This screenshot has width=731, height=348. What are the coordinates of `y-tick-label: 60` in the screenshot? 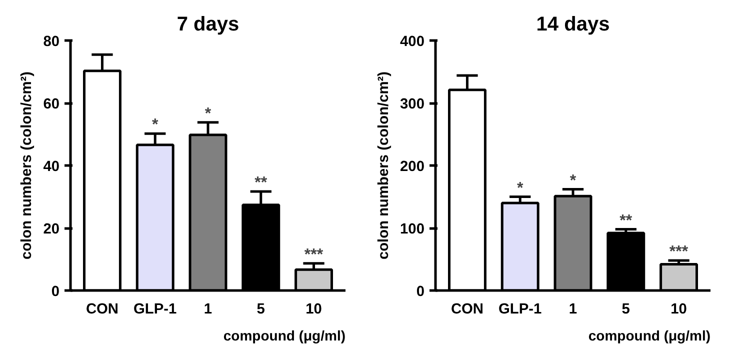 It's located at (51, 104).